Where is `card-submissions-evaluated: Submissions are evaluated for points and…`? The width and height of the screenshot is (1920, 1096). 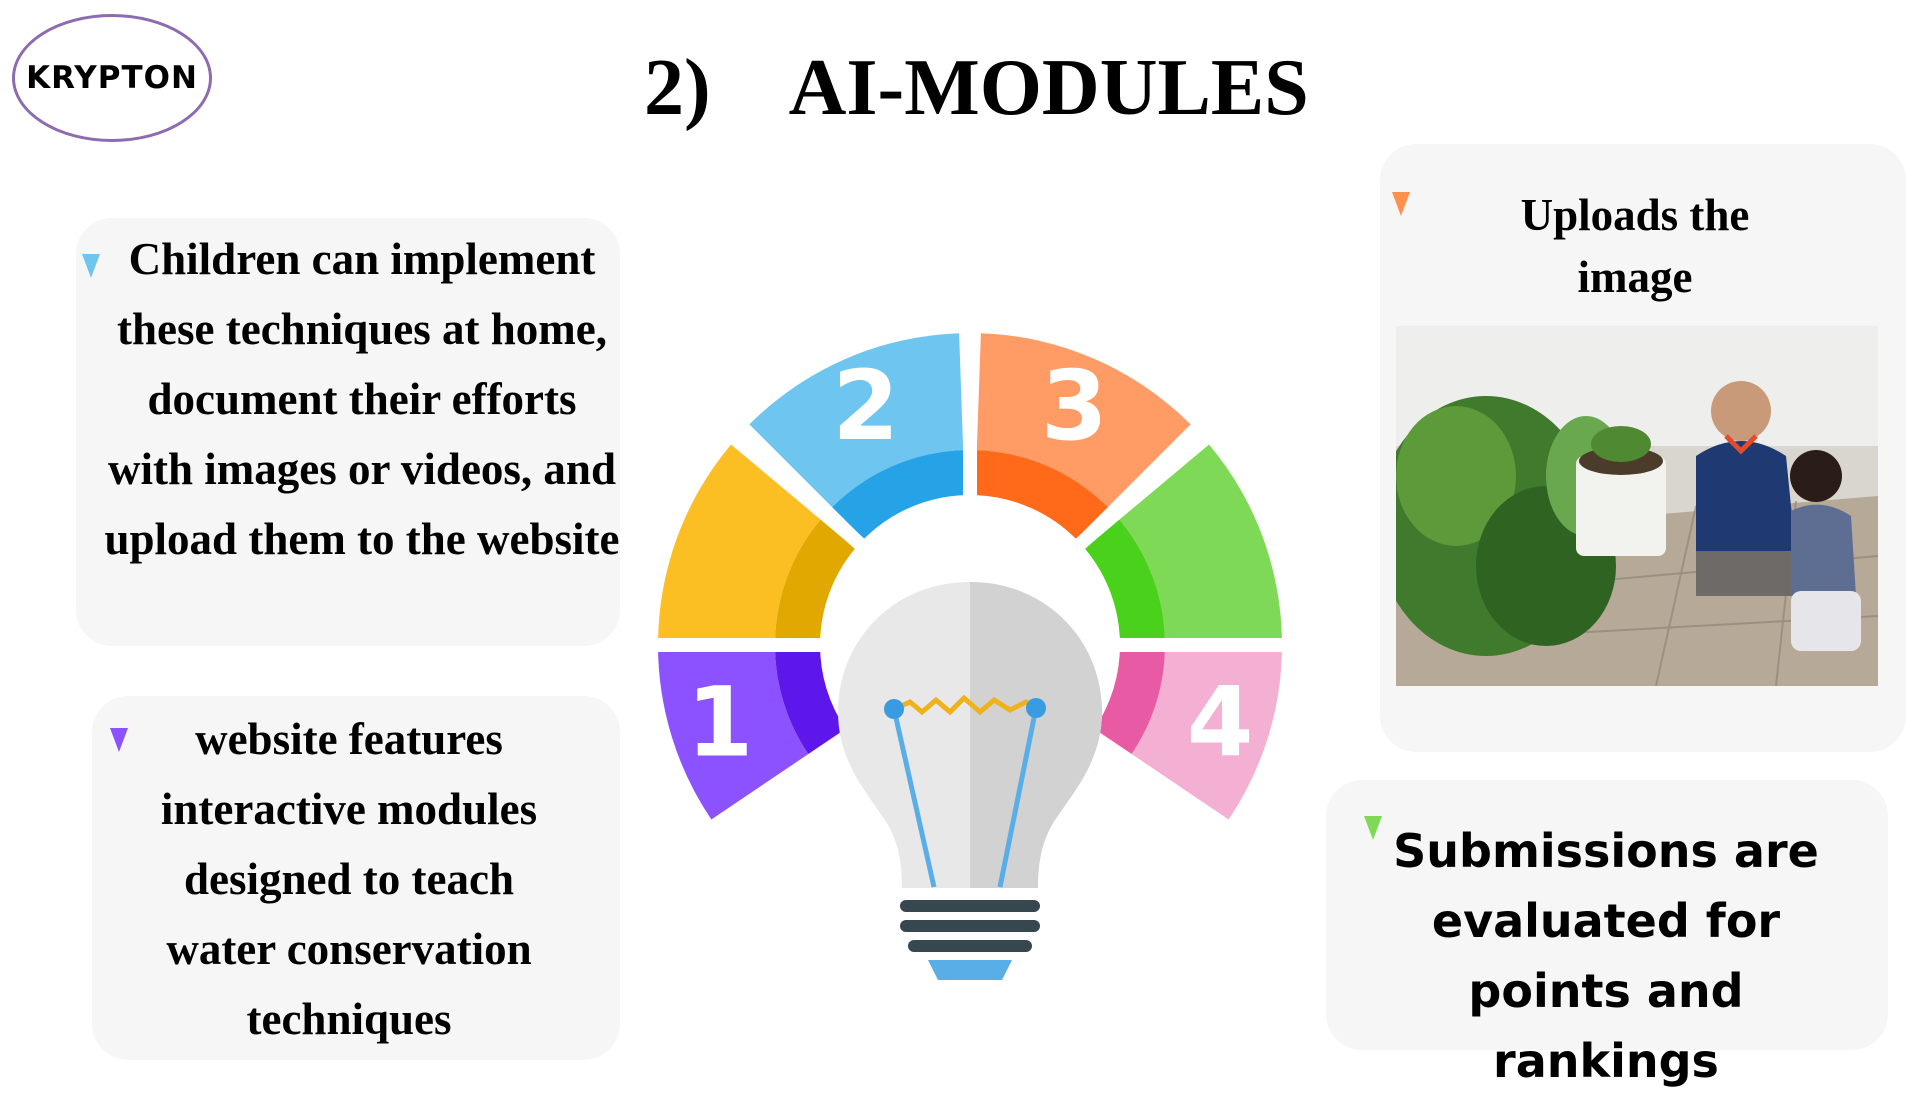 card-submissions-evaluated: Submissions are evaluated for points and… is located at coordinates (1607, 934).